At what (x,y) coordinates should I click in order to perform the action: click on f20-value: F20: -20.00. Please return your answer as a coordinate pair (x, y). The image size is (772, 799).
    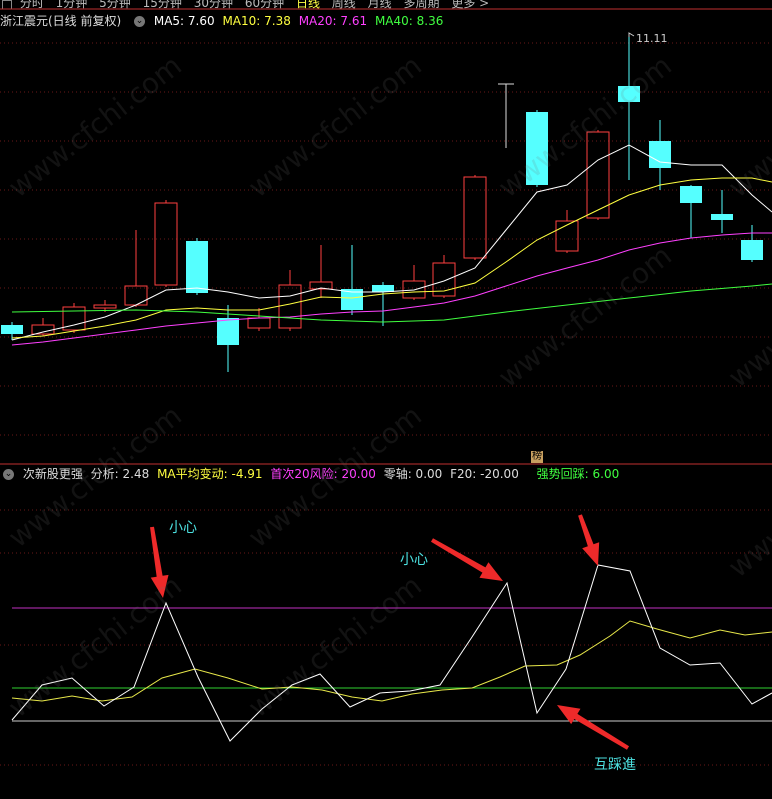
    Looking at the image, I should click on (484, 474).